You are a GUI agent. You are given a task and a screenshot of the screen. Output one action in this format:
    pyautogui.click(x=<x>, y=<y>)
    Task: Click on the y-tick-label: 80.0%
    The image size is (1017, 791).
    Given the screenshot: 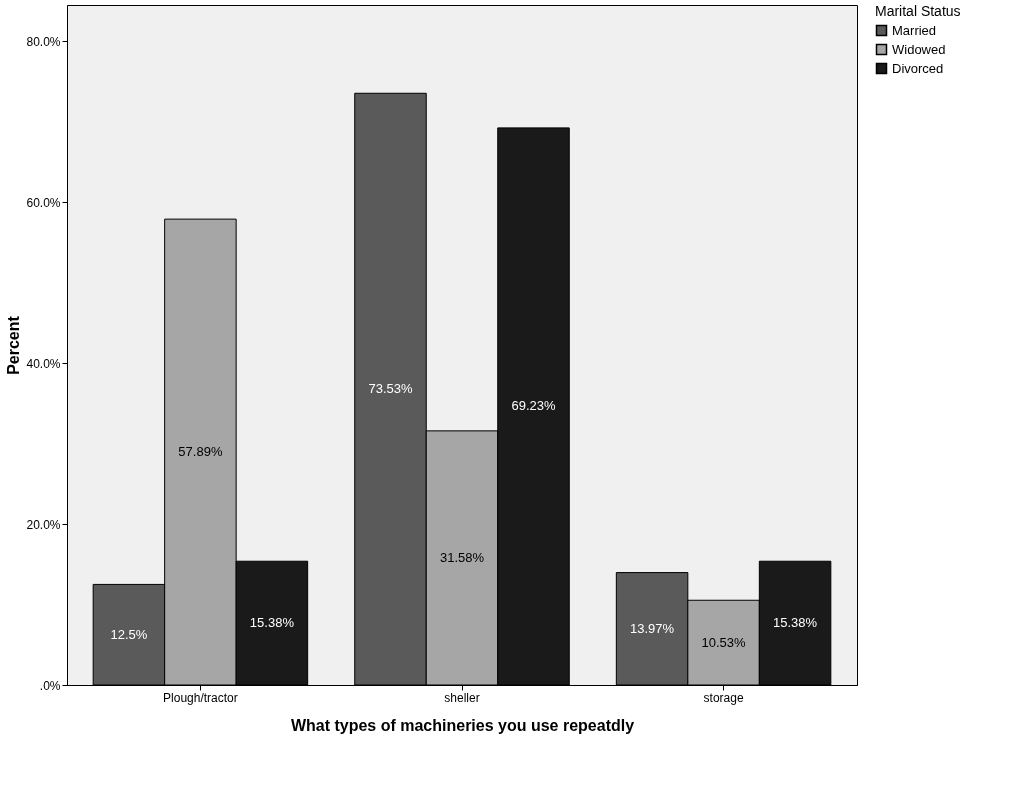 What is the action you would take?
    pyautogui.click(x=43, y=41)
    